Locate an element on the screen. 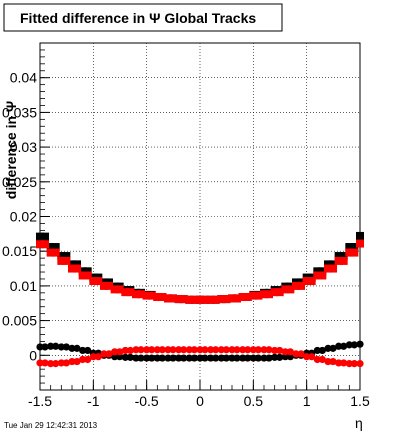  x-tick-label: -1.5 is located at coordinates (40, 401).